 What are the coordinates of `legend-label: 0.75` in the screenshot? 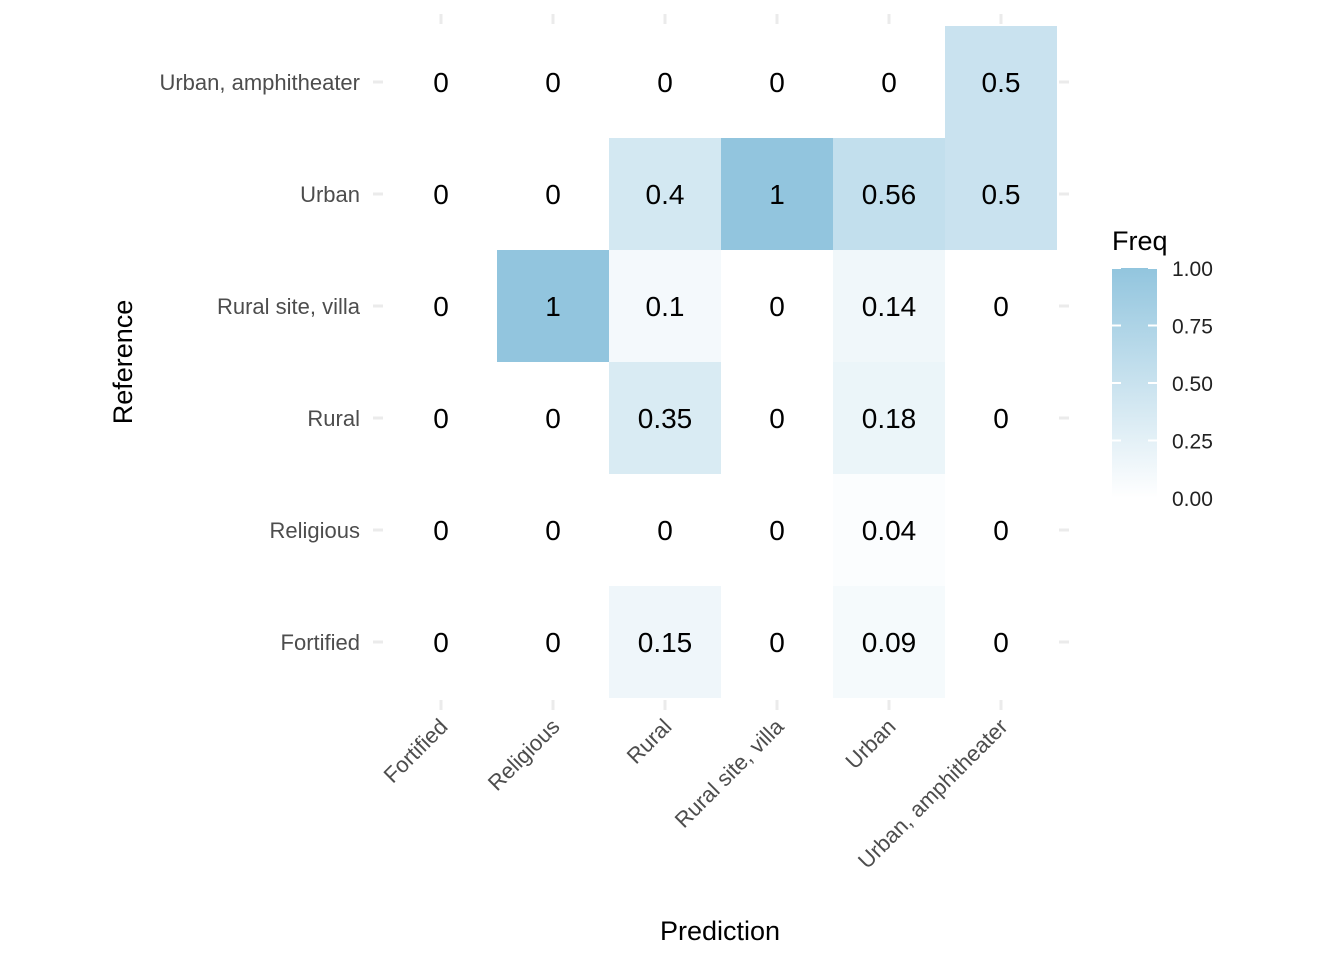 It's located at (1192, 327).